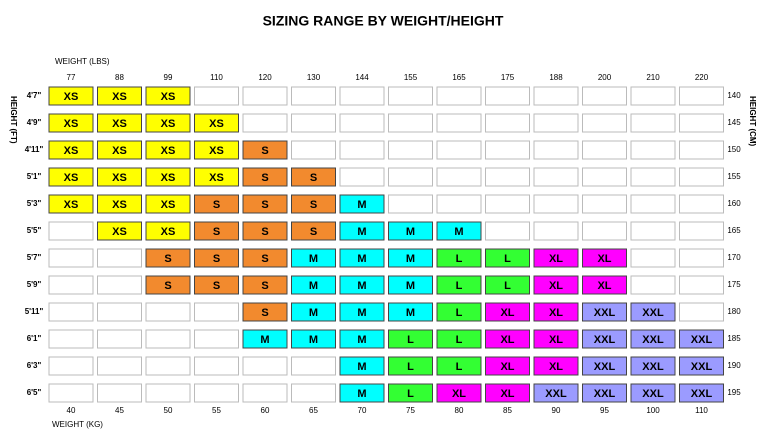 The height and width of the screenshot is (443, 767). What do you see at coordinates (734, 122) in the screenshot?
I see `height-cm: 145` at bounding box center [734, 122].